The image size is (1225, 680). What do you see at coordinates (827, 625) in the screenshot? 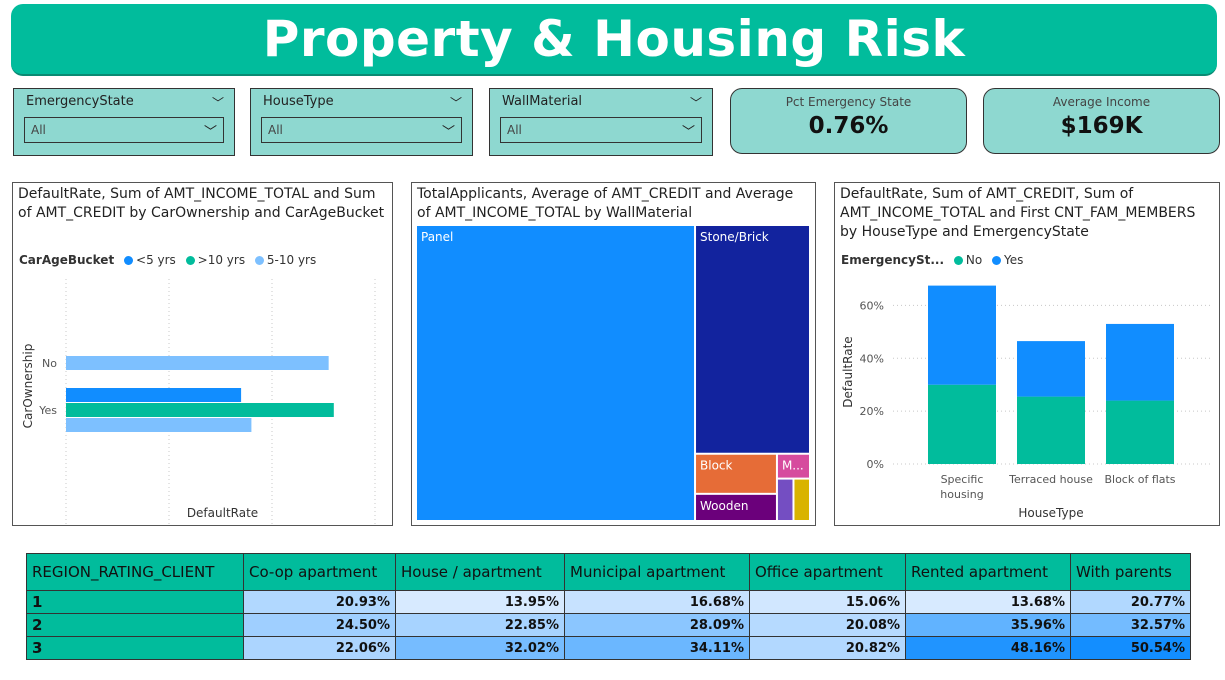
I see `matrix-cell: 20.08%` at bounding box center [827, 625].